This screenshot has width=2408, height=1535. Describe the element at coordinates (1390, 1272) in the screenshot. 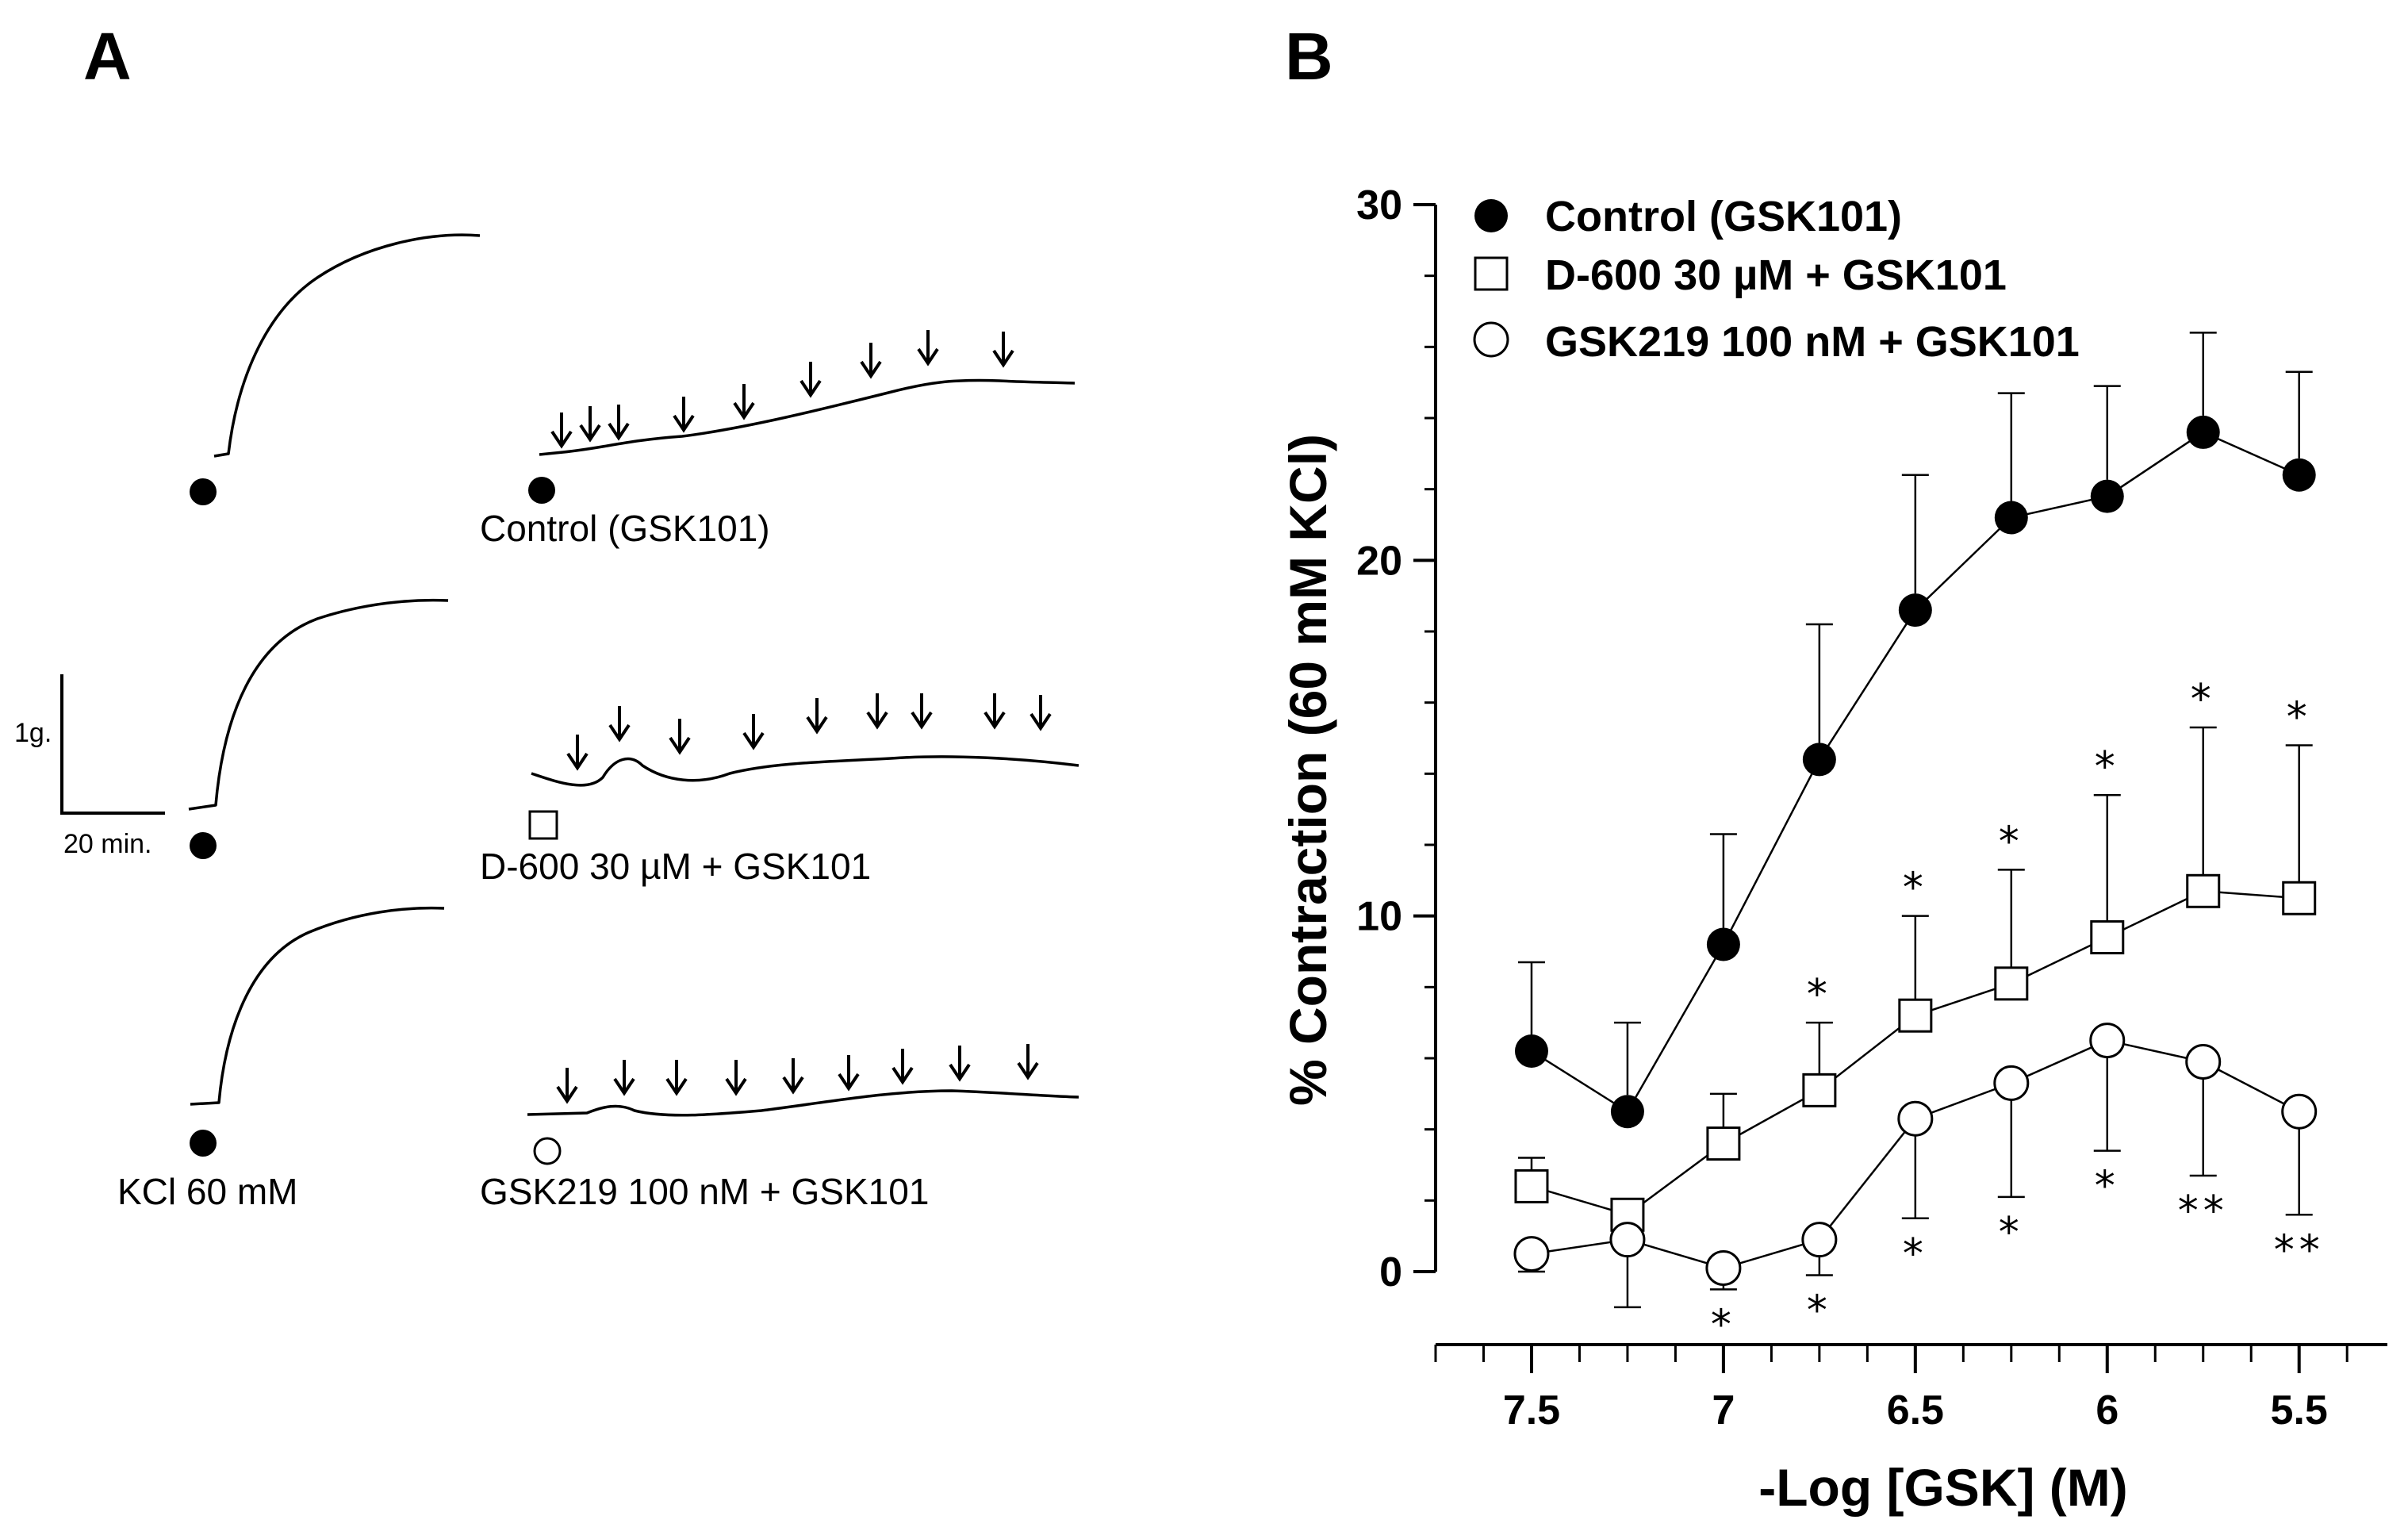

I see `y-tick-label: 0` at that location.